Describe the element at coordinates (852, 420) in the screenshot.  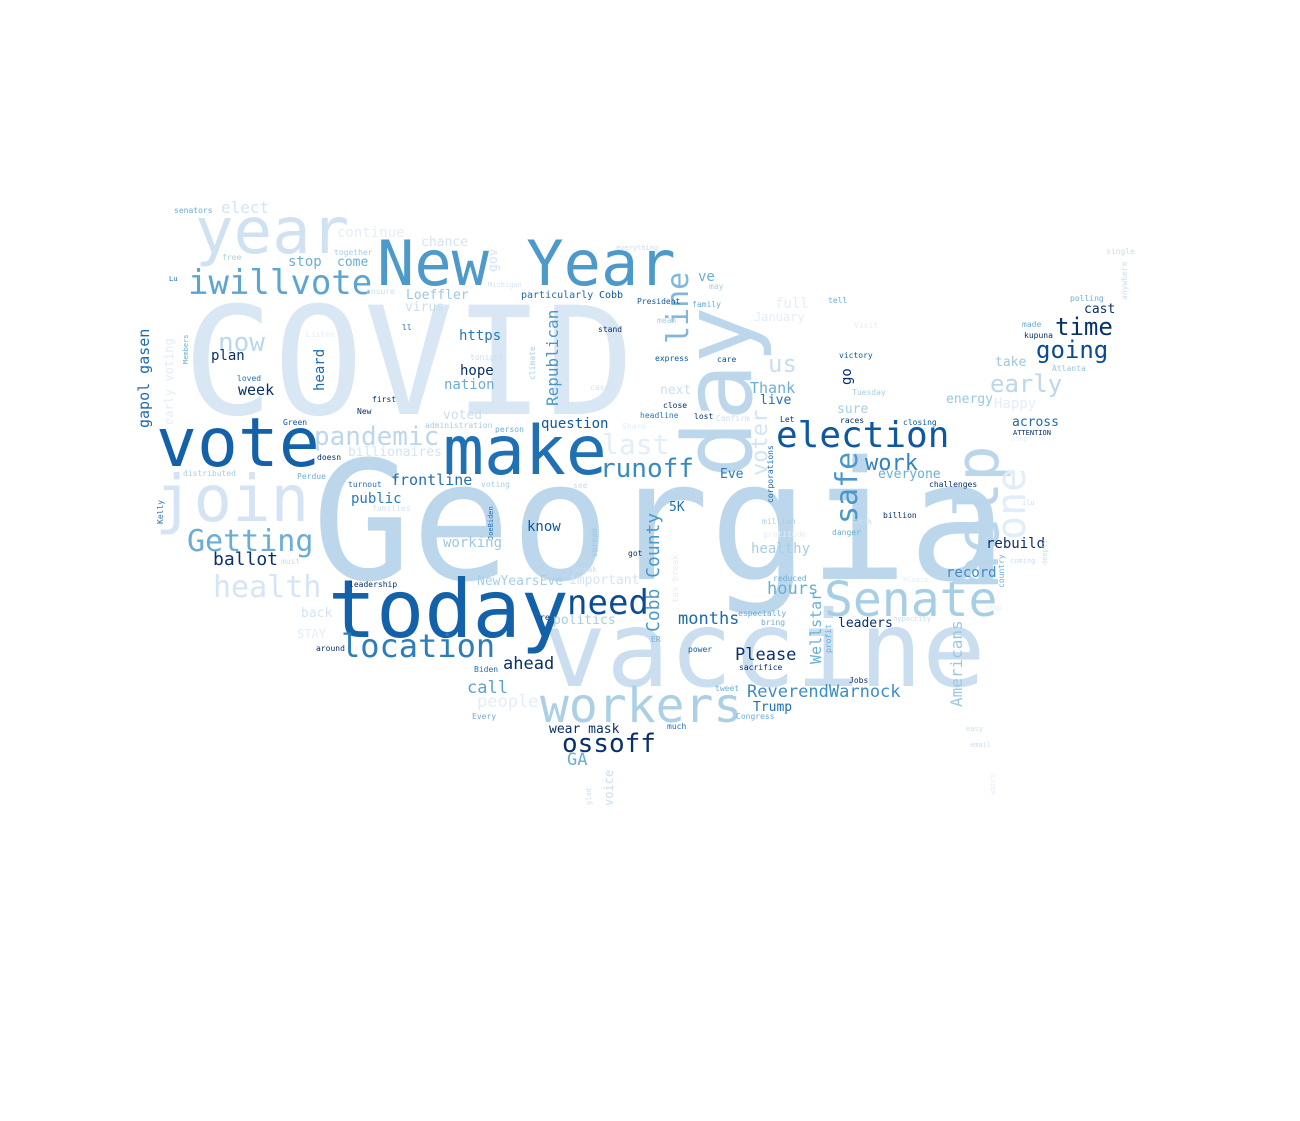
I see `word: races` at that location.